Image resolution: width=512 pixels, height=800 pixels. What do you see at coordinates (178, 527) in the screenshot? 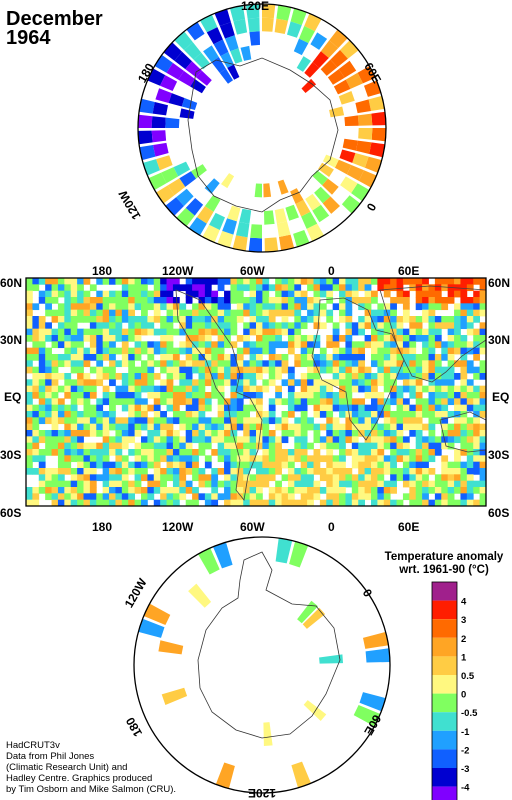
I see `bottom-lon-120w: 120W` at bounding box center [178, 527].